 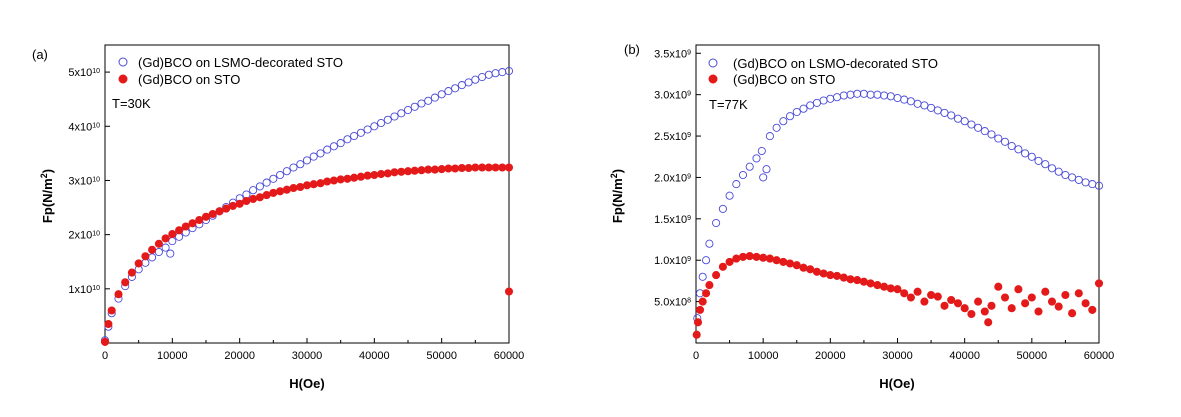 What do you see at coordinates (123, 62) in the screenshot?
I see `panel-a-legend-marker-open` at bounding box center [123, 62].